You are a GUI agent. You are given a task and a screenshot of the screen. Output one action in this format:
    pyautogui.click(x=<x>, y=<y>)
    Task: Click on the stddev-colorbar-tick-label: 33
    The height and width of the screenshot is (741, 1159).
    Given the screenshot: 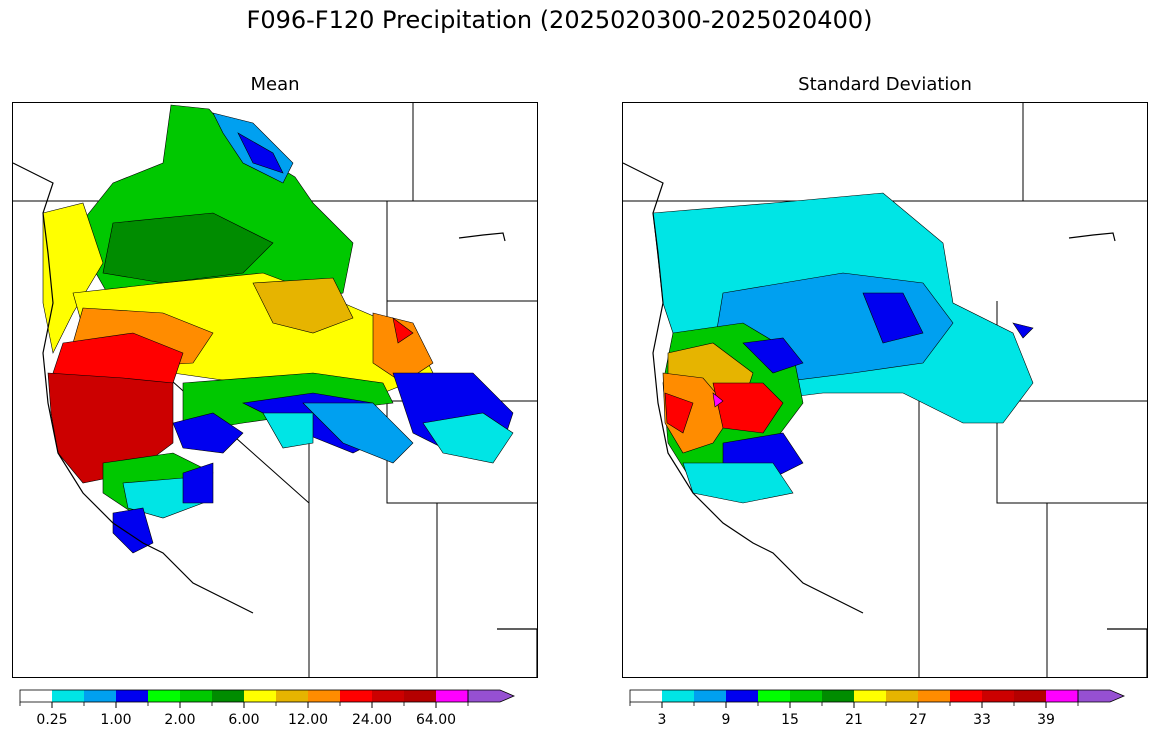 What is the action you would take?
    pyautogui.click(x=982, y=720)
    